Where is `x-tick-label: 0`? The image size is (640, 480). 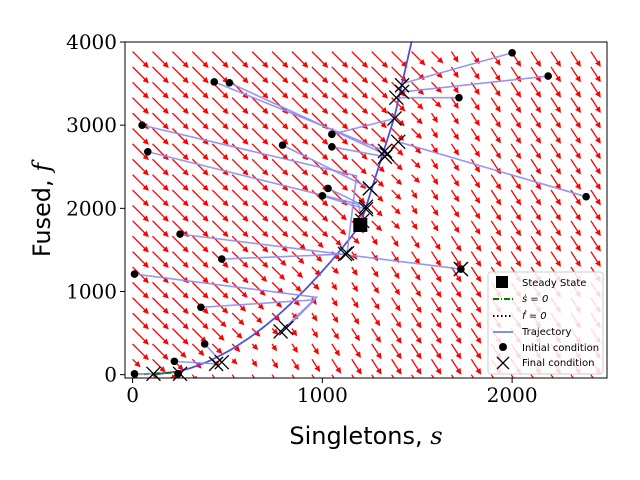 x-tick-label: 0 is located at coordinates (132, 395).